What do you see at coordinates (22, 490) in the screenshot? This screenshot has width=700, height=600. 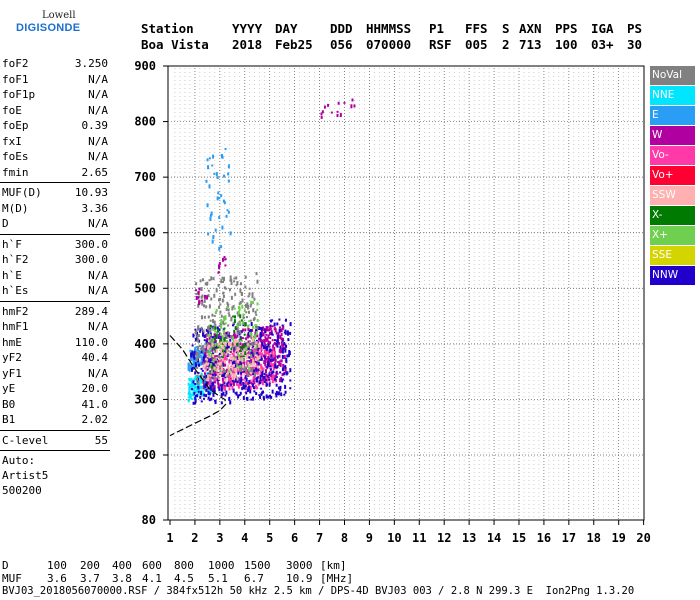 I see `auto-scaling-info: 500200` at bounding box center [22, 490].